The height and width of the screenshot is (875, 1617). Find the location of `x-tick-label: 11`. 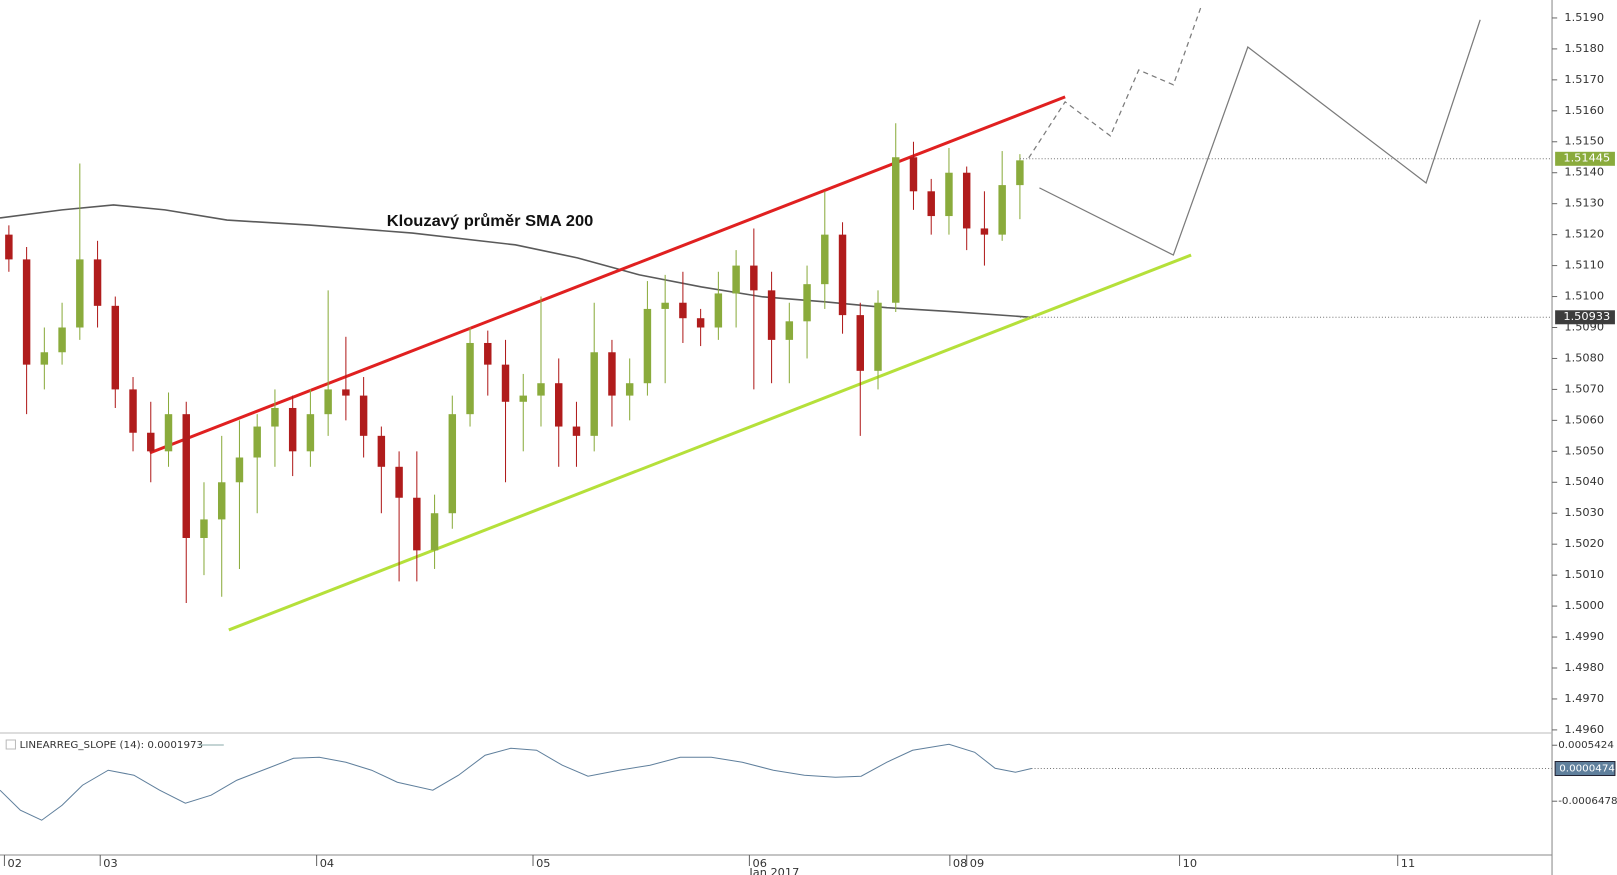

x-tick-label: 11 is located at coordinates (1408, 863).